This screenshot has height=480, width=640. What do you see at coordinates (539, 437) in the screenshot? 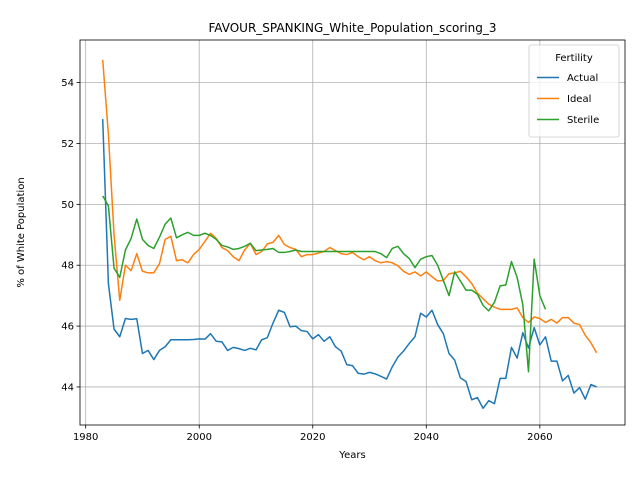
I see `x-tick-label: 2060` at bounding box center [539, 437].